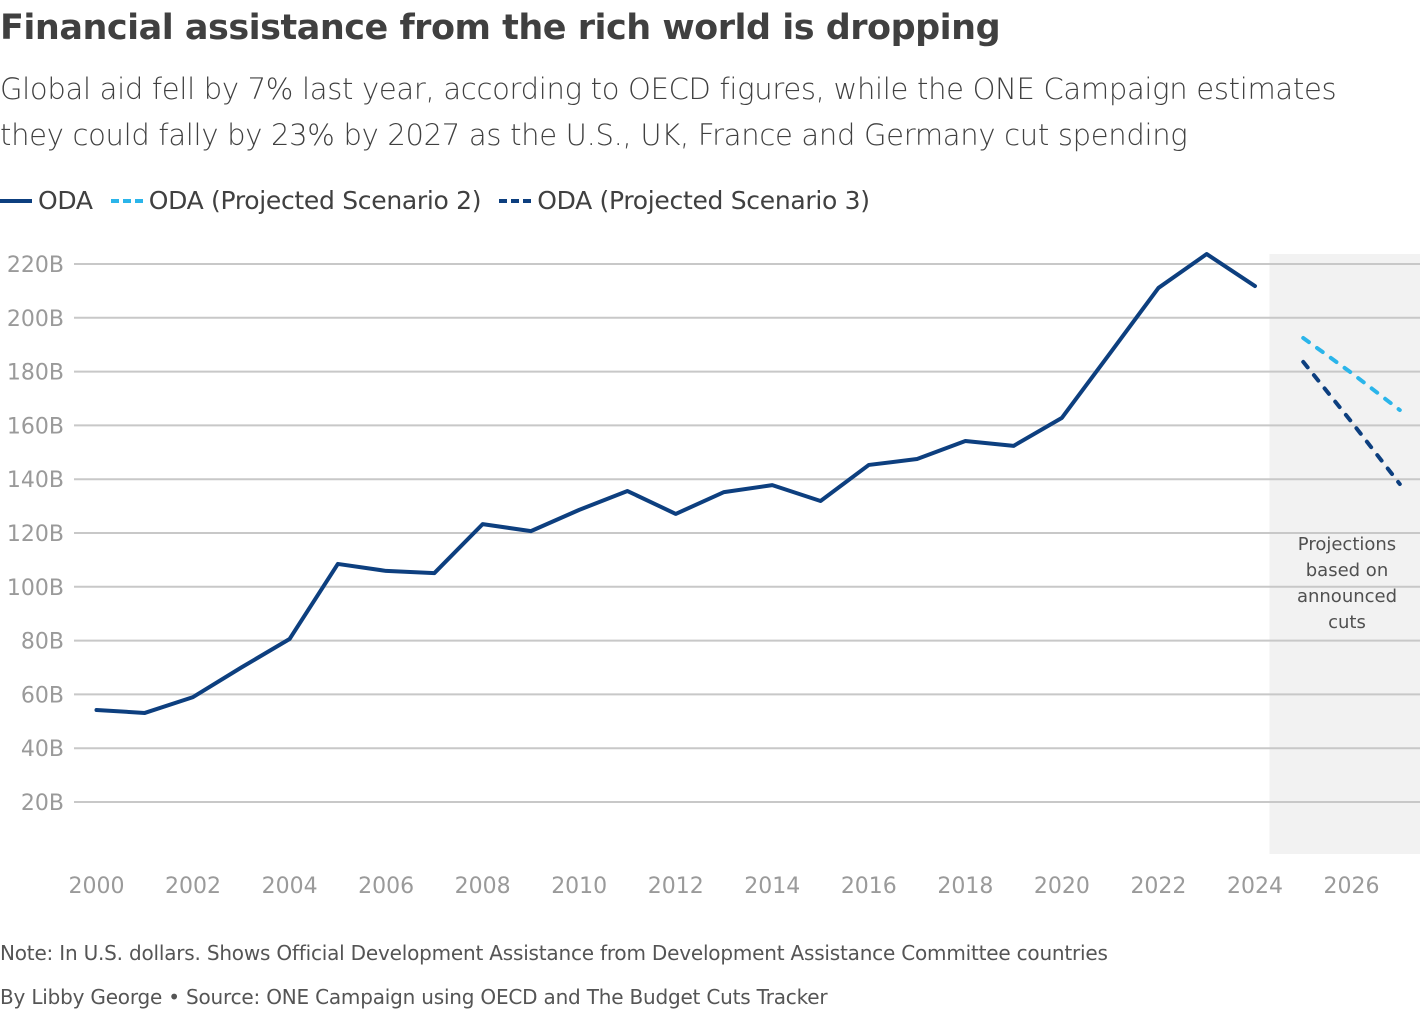 The width and height of the screenshot is (1420, 1012). What do you see at coordinates (386, 886) in the screenshot?
I see `x-tick-label: 2006` at bounding box center [386, 886].